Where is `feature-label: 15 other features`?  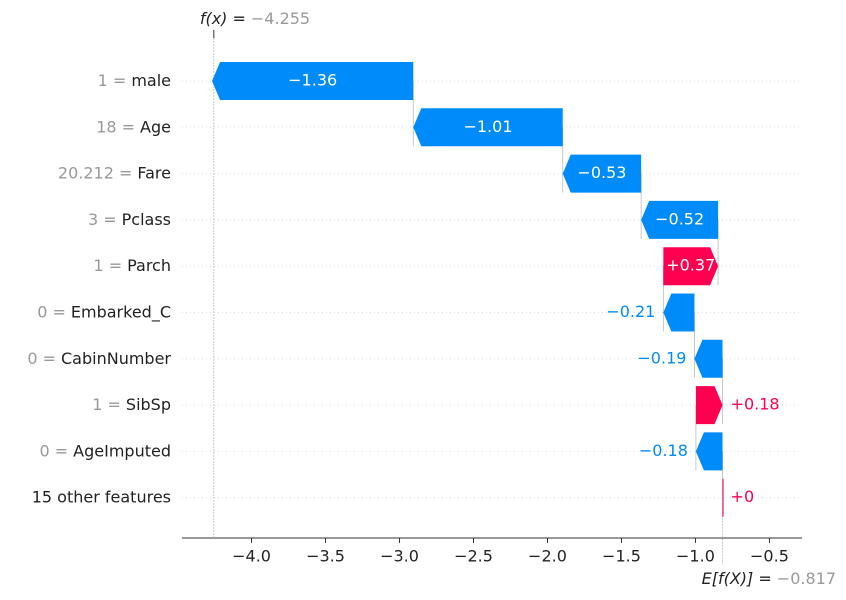 feature-label: 15 other features is located at coordinates (101, 496).